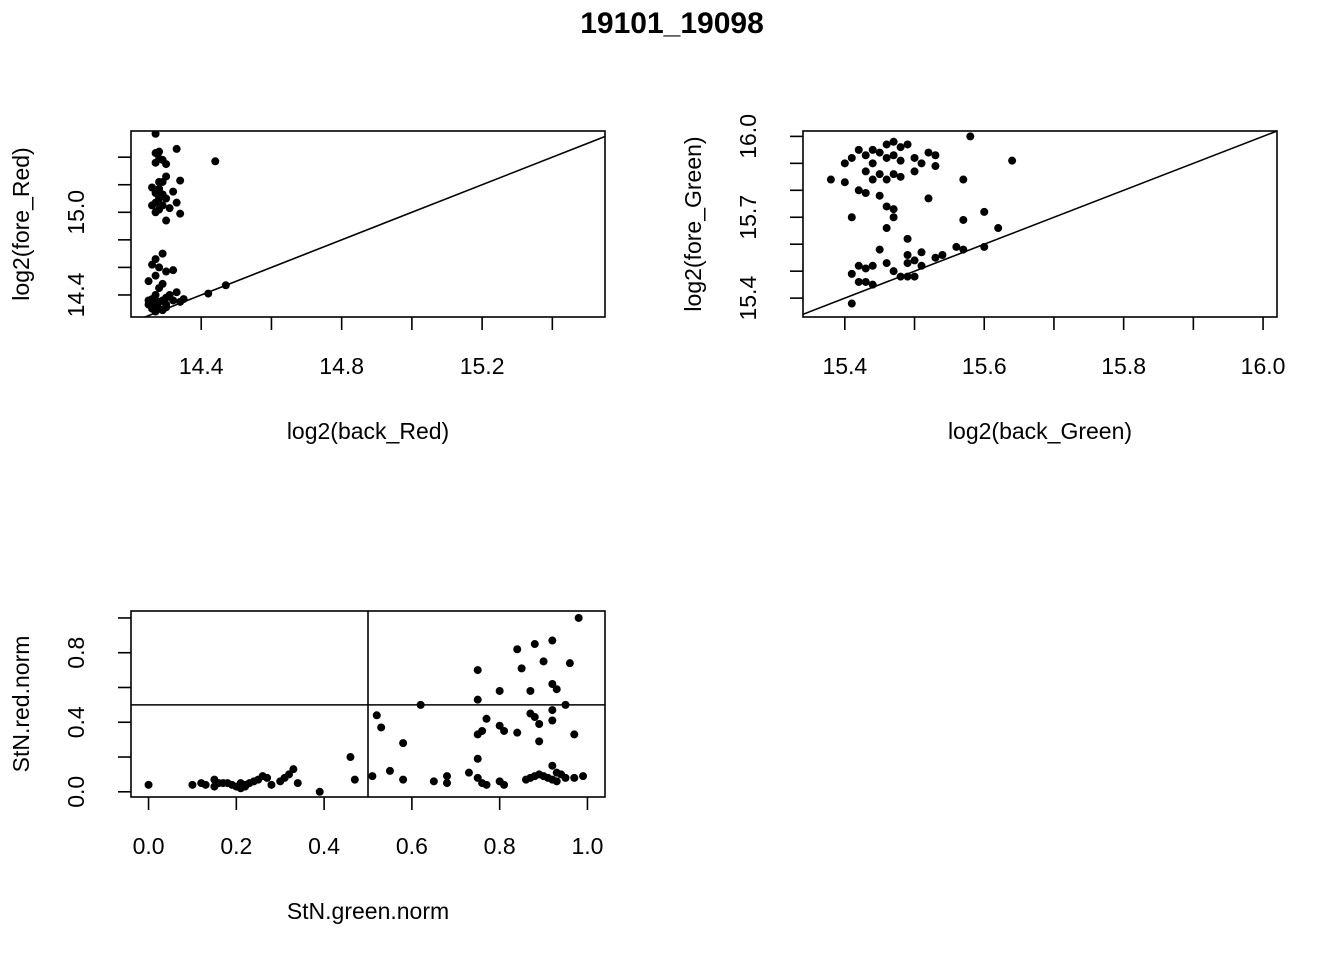 This screenshot has width=1344, height=960. I want to click on y-tick-label: 15.4, so click(748, 298).